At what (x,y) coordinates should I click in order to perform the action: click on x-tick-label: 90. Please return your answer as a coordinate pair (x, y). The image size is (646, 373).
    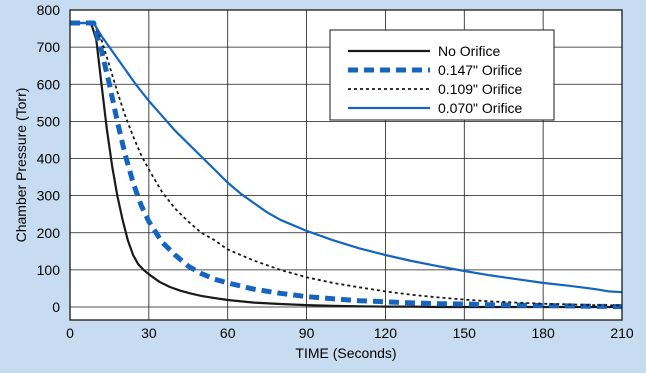
    Looking at the image, I should click on (307, 333).